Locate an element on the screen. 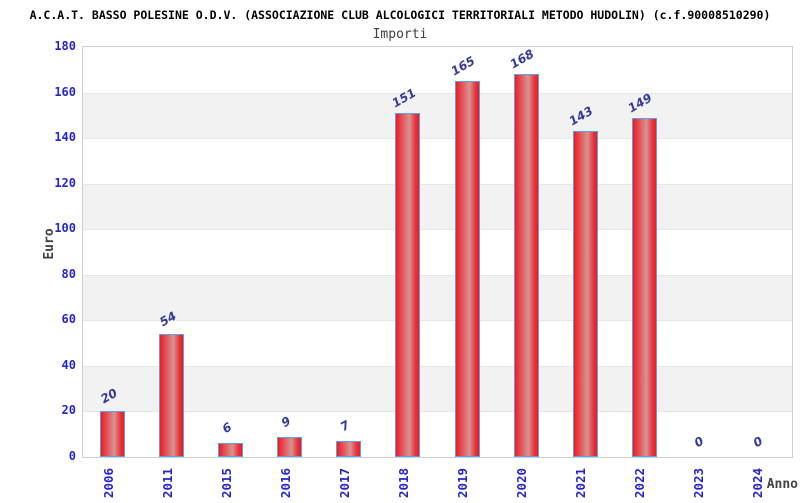  bar-2019 is located at coordinates (467, 269).